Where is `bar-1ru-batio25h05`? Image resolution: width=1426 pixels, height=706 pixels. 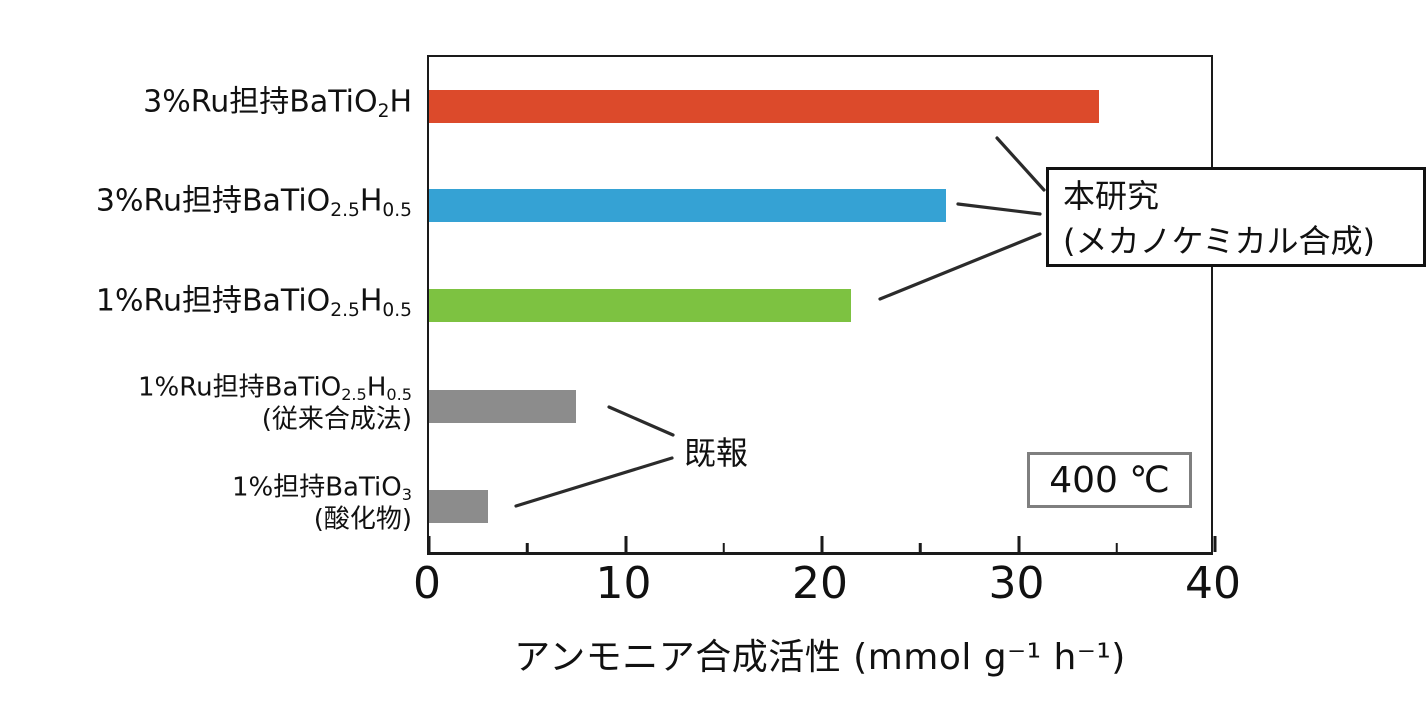
bar-1ru-batio25h05 is located at coordinates (640, 305).